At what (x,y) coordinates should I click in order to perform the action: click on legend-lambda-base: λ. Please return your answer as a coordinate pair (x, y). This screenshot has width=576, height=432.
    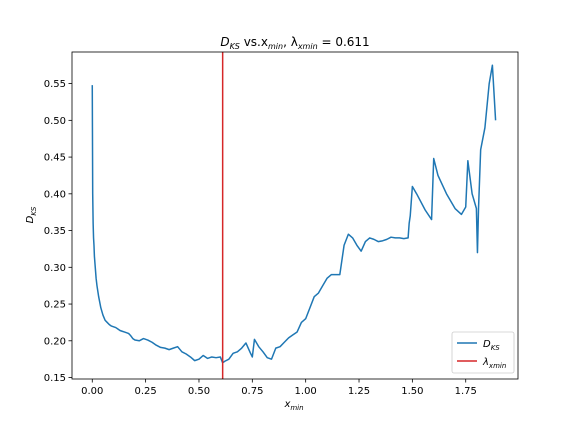
    Looking at the image, I should click on (485, 362).